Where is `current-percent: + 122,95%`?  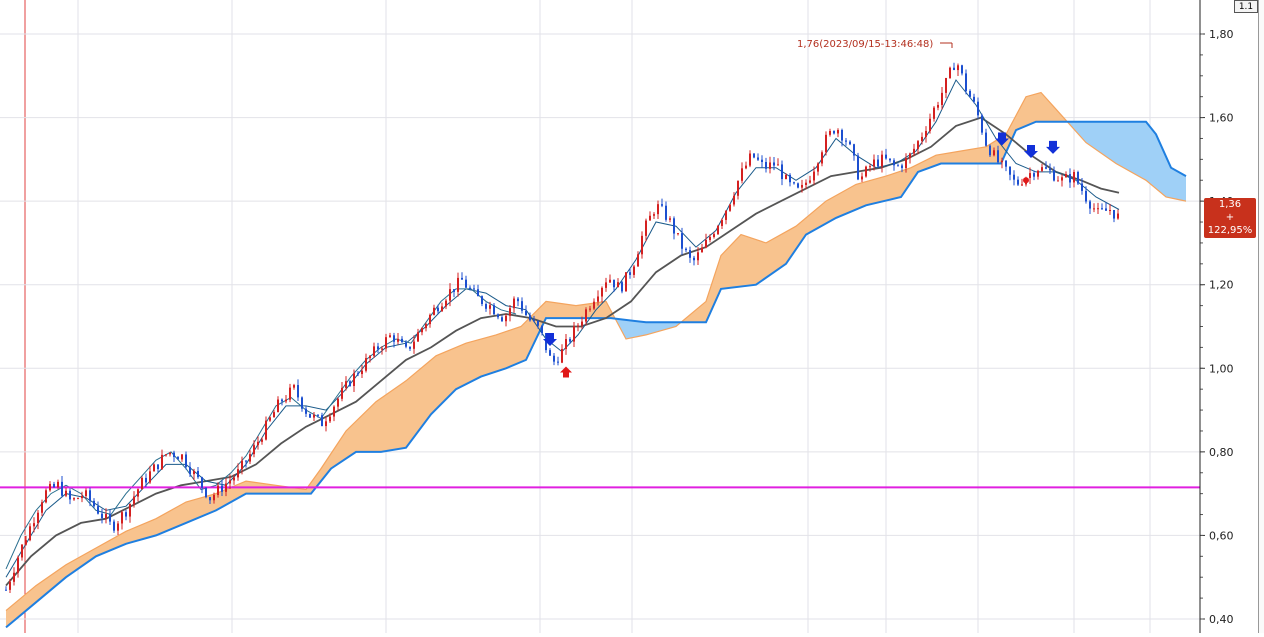
current-percent: + 122,95% is located at coordinates (1230, 224).